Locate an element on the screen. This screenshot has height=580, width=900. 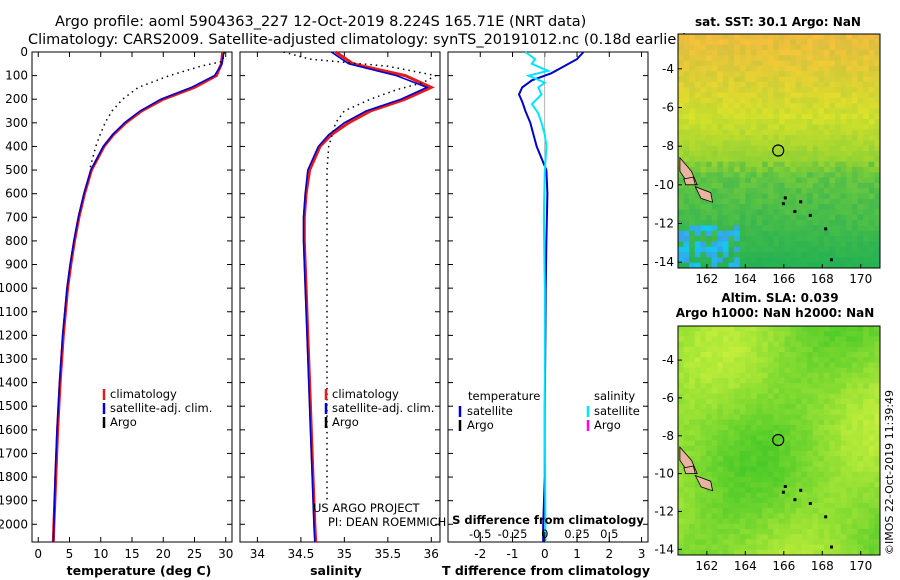
project-label: US ARGO PROJECT is located at coordinates (367, 508).